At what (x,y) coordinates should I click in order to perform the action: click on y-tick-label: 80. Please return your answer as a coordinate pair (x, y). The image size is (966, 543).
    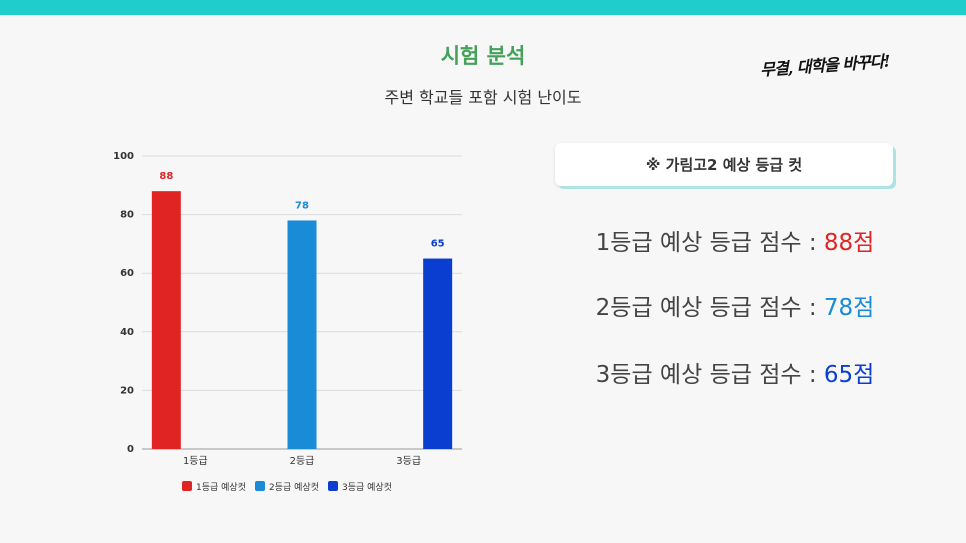
    Looking at the image, I should click on (127, 215).